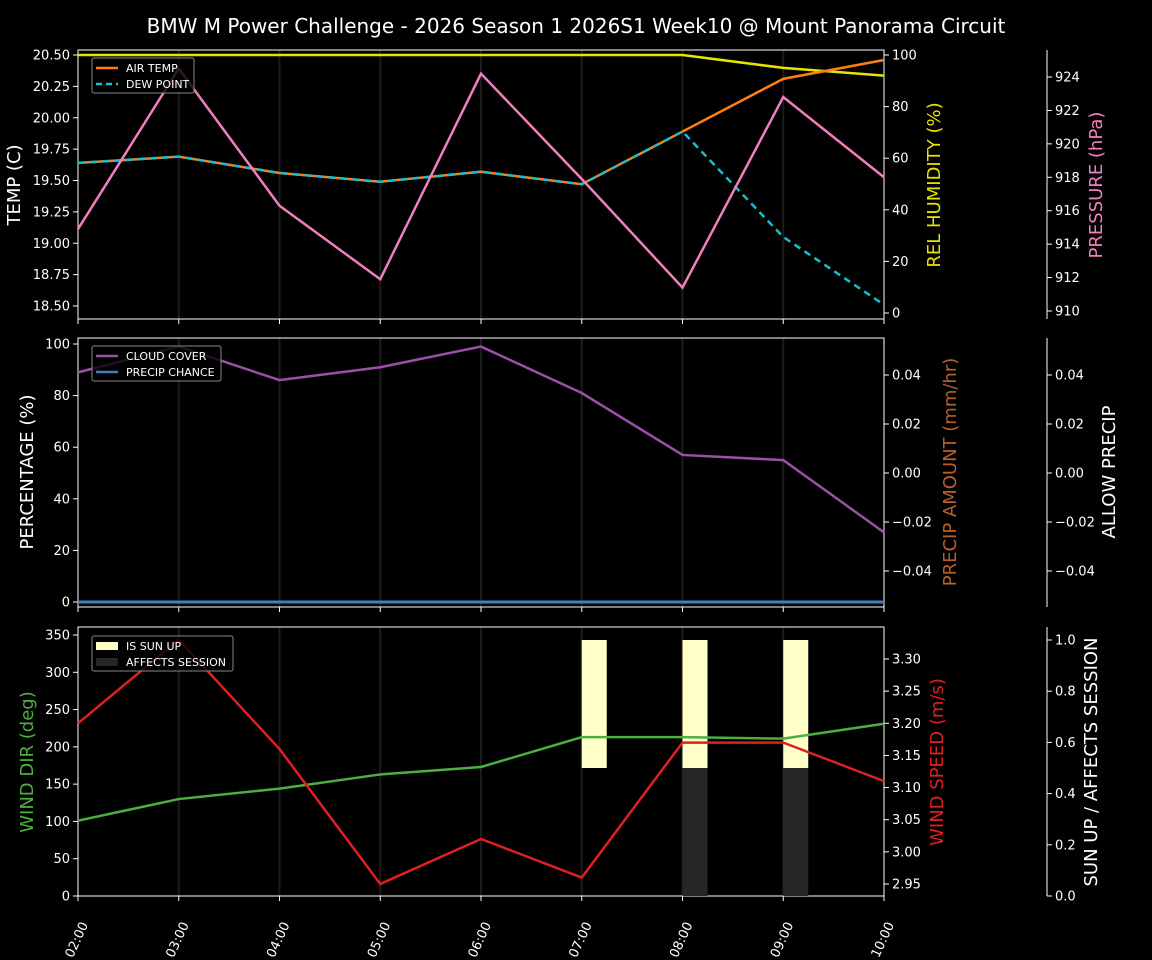  Describe the element at coordinates (176, 662) in the screenshot. I see `legend-label: AFFECTS SESSION` at that location.